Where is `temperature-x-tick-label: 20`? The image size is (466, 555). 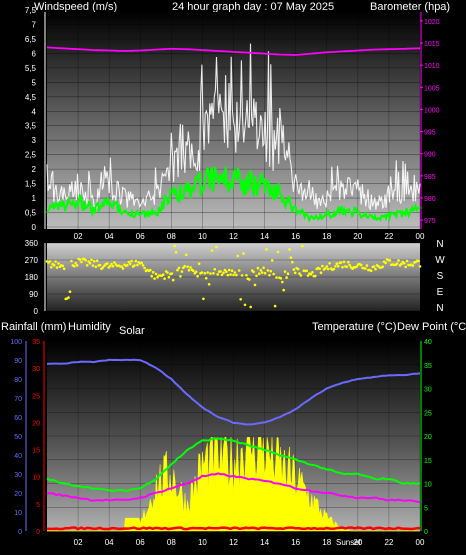
temperature-x-tick-label: 20 is located at coordinates (357, 542).